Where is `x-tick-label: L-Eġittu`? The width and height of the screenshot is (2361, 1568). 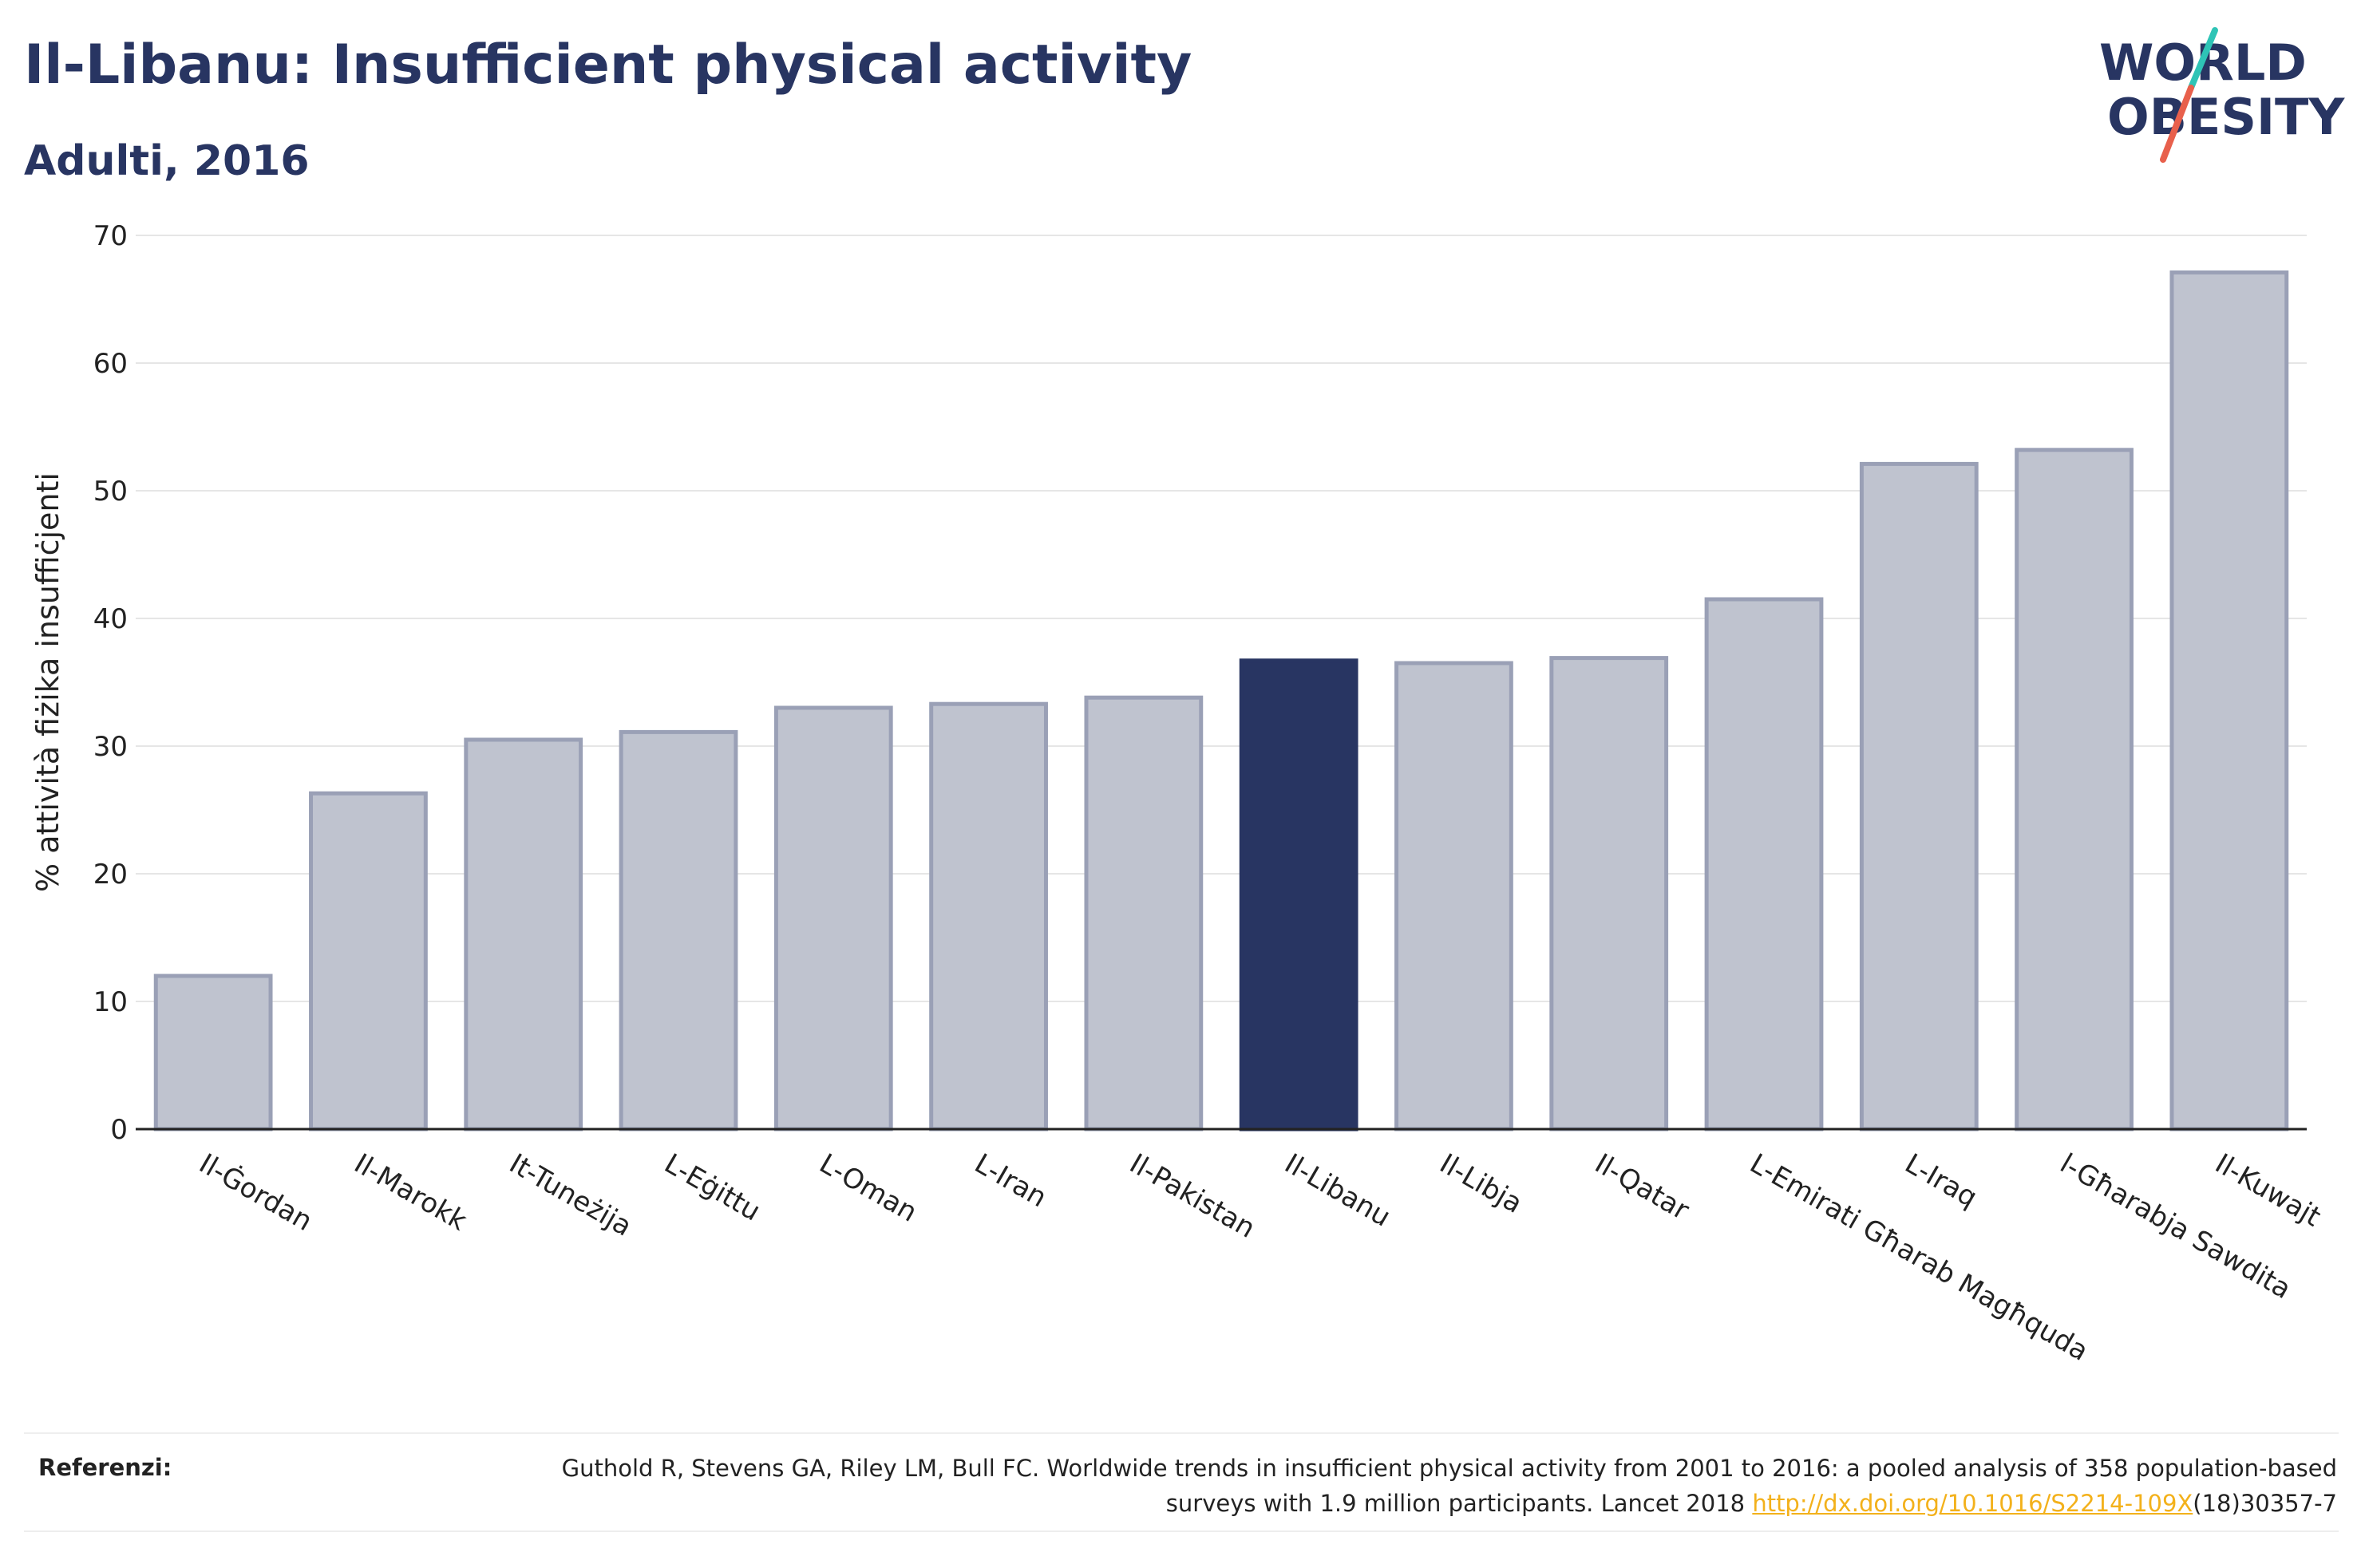 x-tick-label: L-Eġittu is located at coordinates (712, 1187).